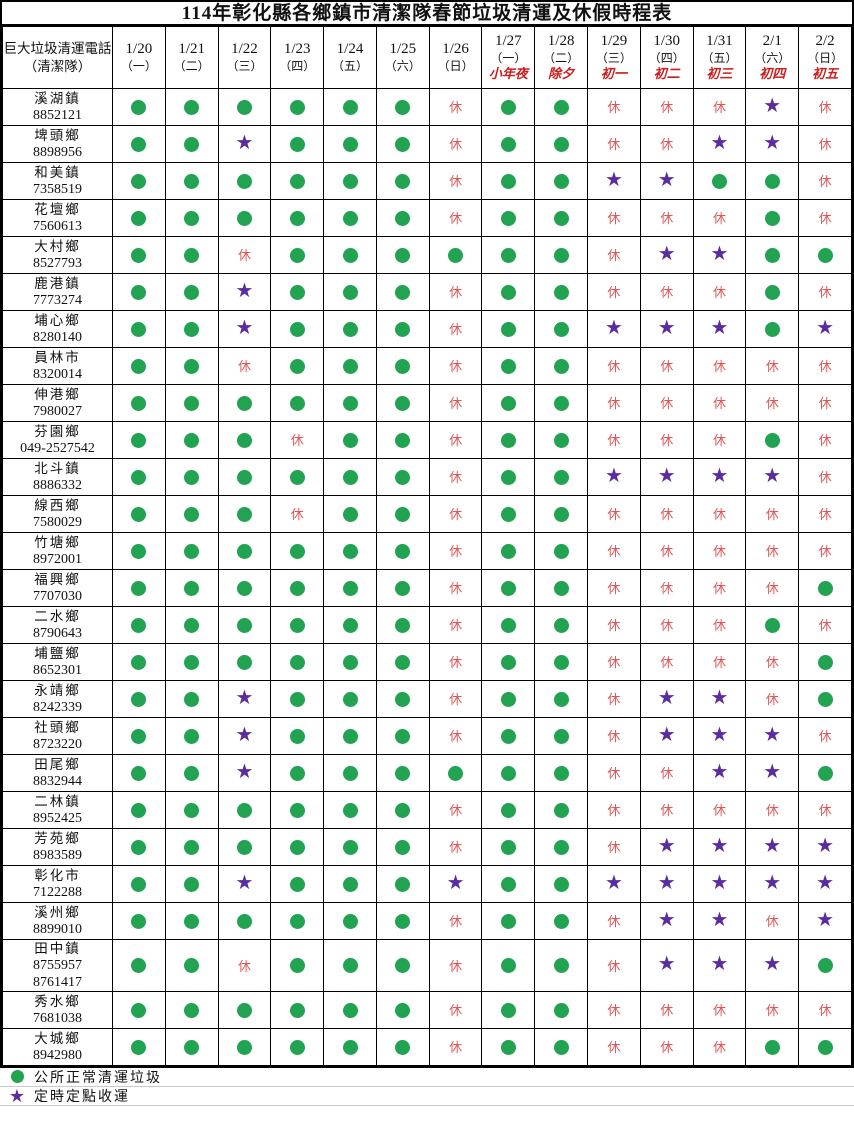  Describe the element at coordinates (427, 181) in the screenshot. I see `schedule-row-和美鎮: 和美鎮 7358519 休 ★ ★ 休` at that location.